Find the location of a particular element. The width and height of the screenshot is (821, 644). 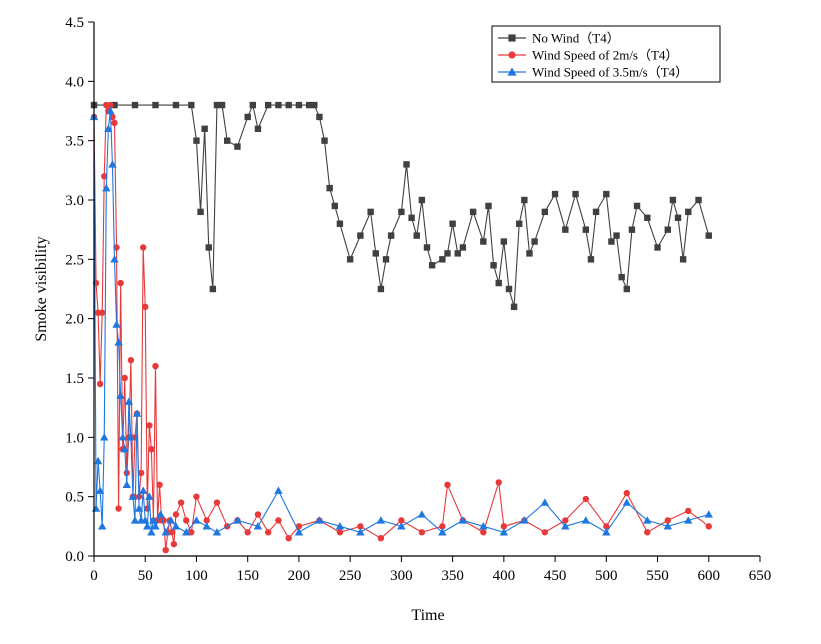

x-tick-label: 600 is located at coordinates (709, 576).